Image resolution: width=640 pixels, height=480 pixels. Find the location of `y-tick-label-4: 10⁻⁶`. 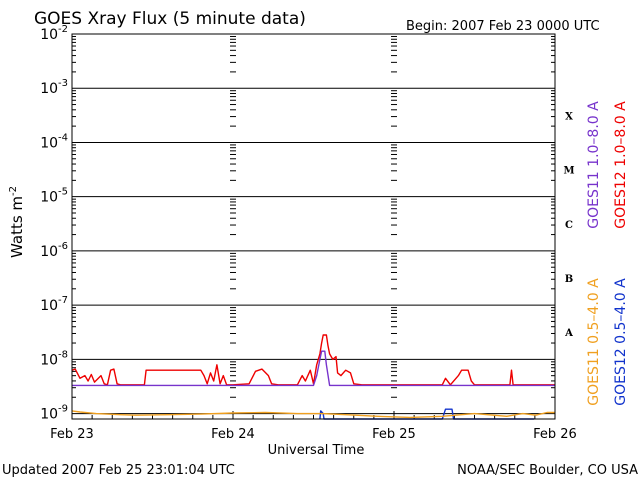

y-tick-label-4: 10⁻⁶ is located at coordinates (54, 250).